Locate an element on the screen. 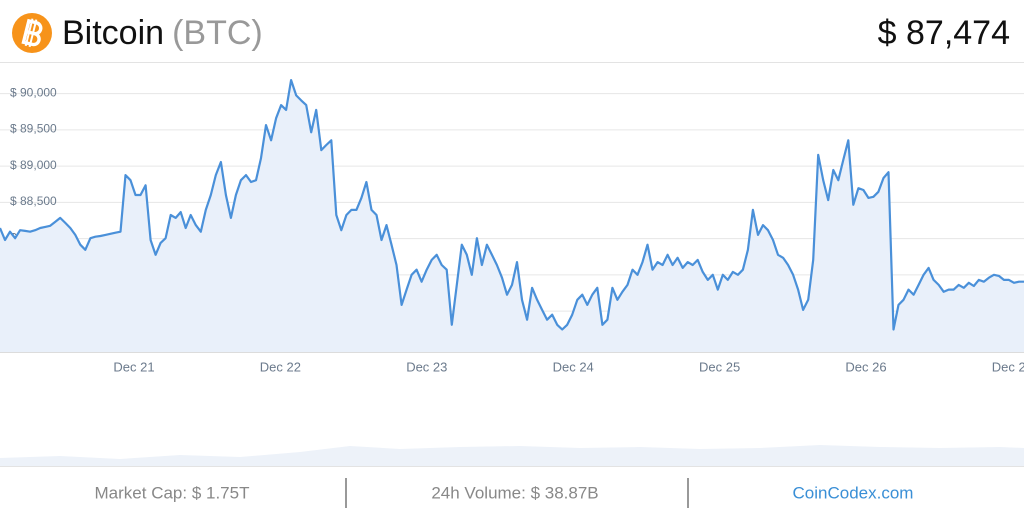  coin-name: Bitcoin (BTC) is located at coordinates (162, 33).